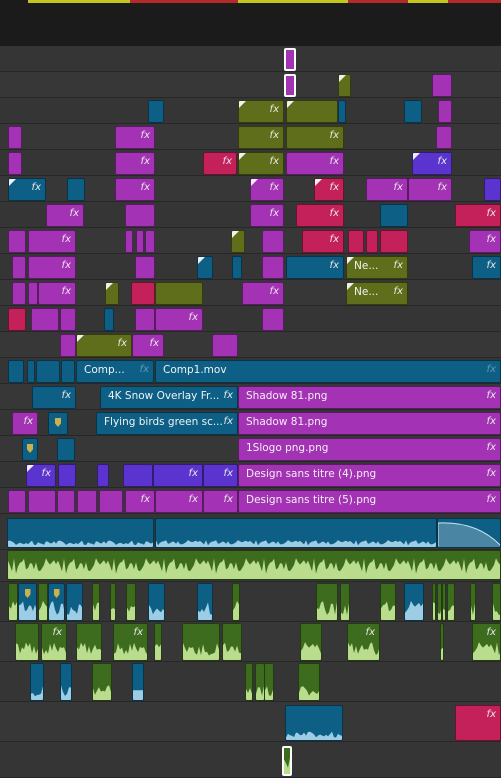  I want to click on video-clip: 4K Snow Overlay Fr... fx, so click(169, 397).